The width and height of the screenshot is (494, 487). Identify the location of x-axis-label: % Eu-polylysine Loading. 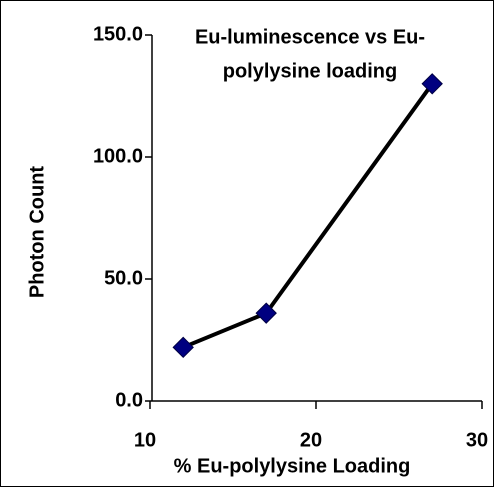
(292, 466).